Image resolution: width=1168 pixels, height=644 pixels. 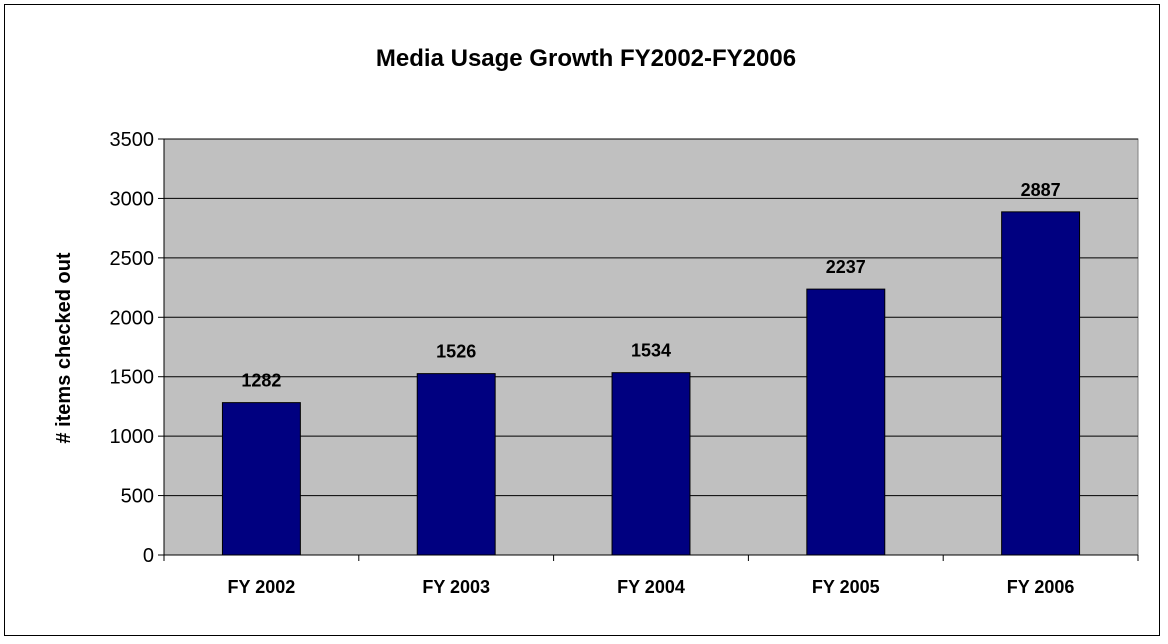 I want to click on y-tick-labels: 0 500 1000 1500 2000 2500 3000 3500, so click(x=132, y=348).